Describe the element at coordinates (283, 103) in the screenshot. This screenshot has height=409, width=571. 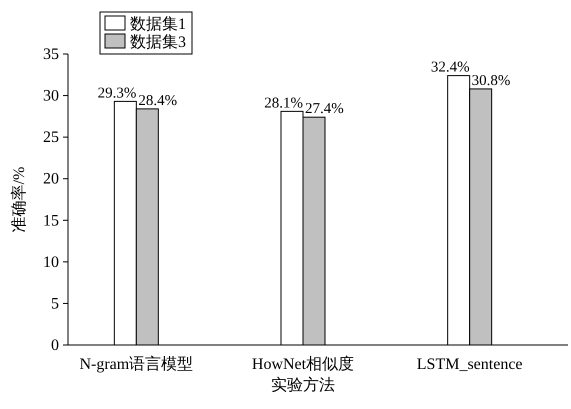
I see `data-label: 28.1%` at that location.